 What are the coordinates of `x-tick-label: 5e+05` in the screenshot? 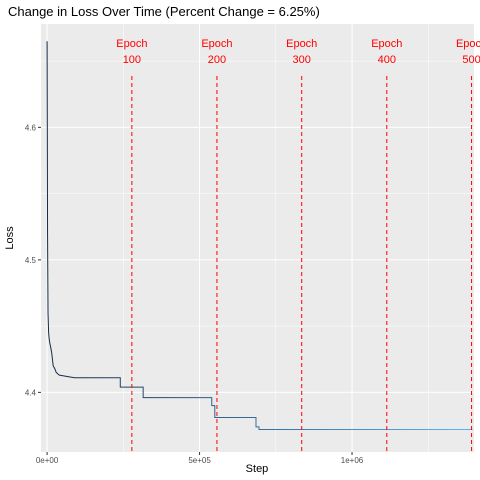 It's located at (199, 460).